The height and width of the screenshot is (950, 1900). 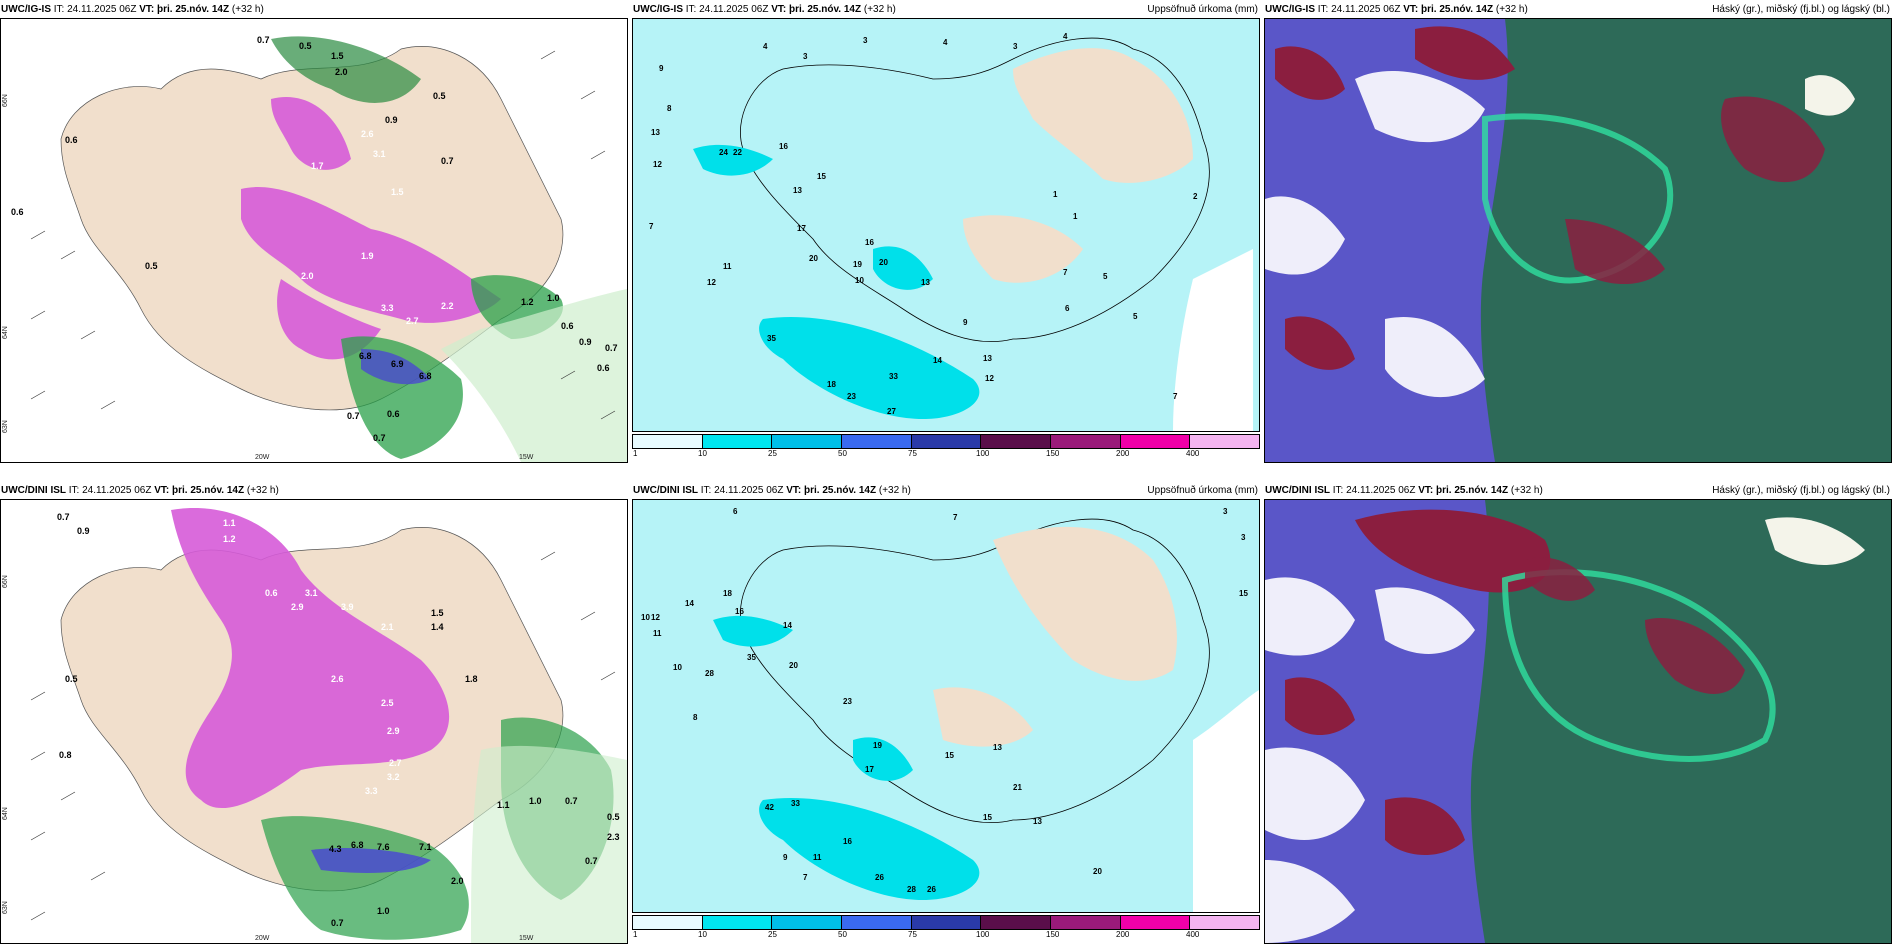 What do you see at coordinates (946, 447) in the screenshot?
I see `precipitation-colorbar: 1 10 25 50 75 100 150 200 400` at bounding box center [946, 447].